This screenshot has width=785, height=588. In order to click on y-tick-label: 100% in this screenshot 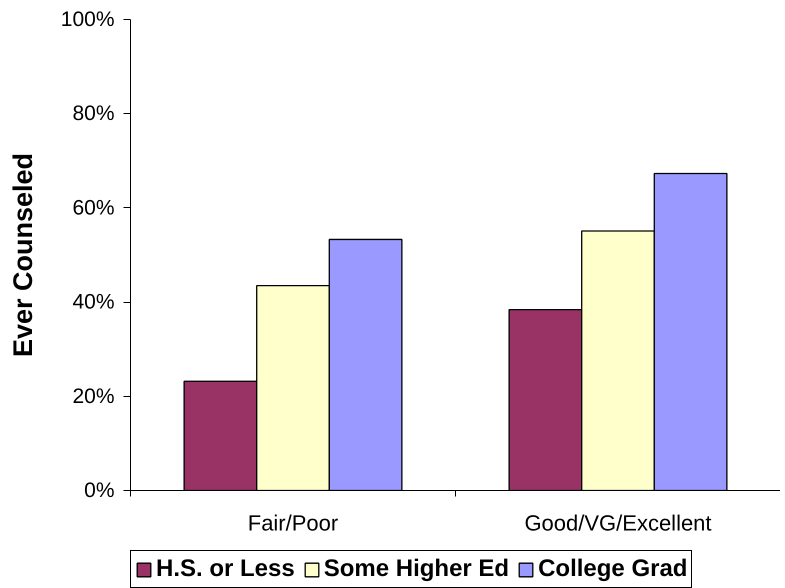, I will do `click(87, 19)`.